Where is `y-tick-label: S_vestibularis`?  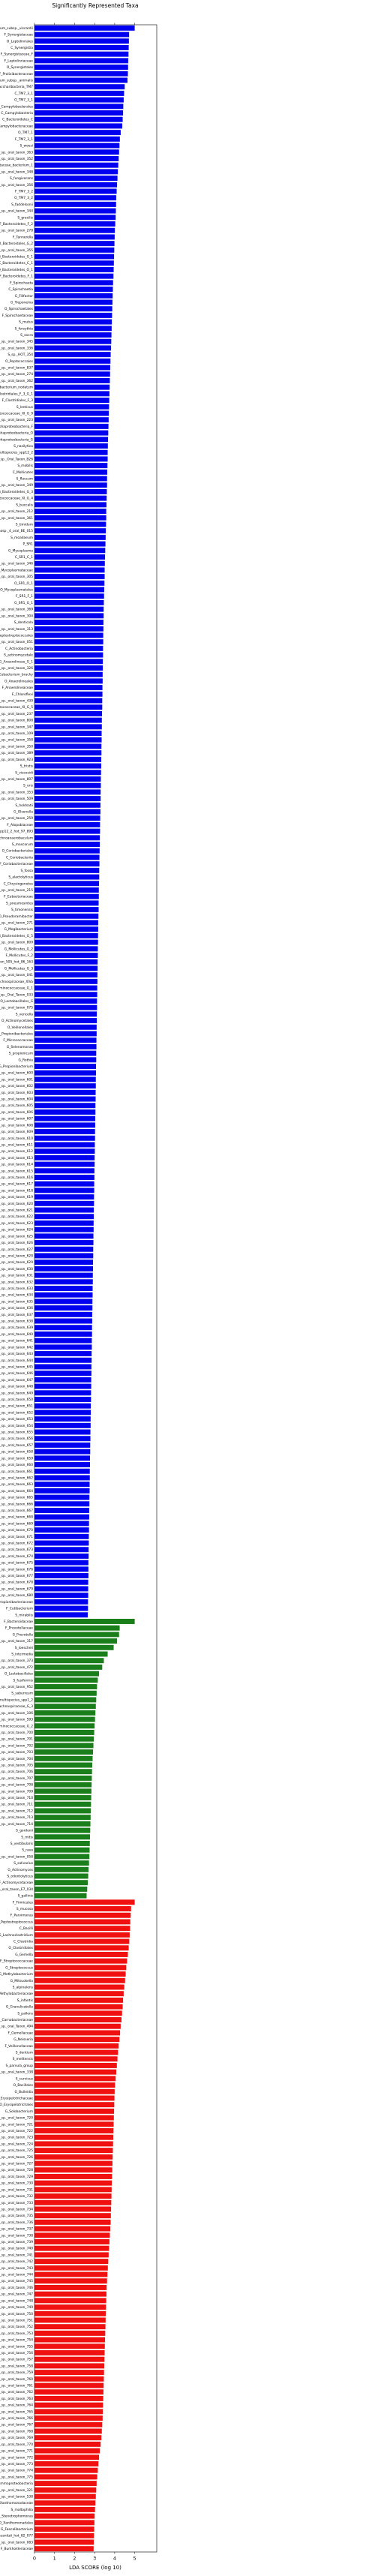
y-tick-label: S_vestibularis is located at coordinates (22, 1844).